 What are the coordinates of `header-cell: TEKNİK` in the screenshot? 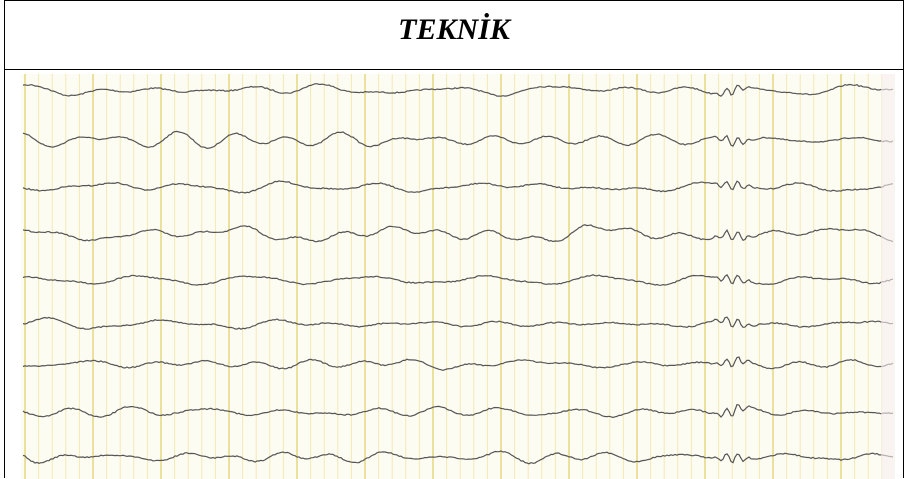 It's located at (454, 35).